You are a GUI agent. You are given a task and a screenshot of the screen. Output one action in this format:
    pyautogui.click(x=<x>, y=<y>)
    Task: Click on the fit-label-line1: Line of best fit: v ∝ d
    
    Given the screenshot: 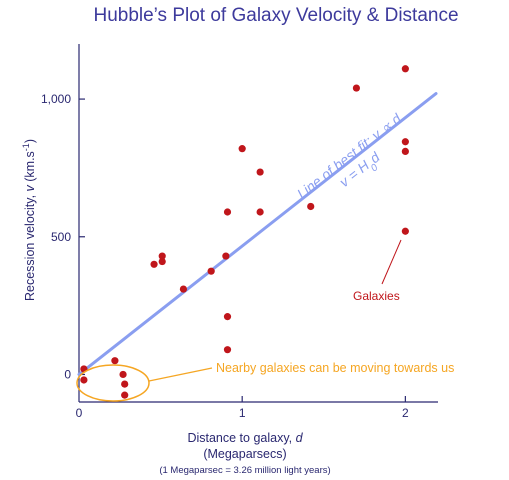 What is the action you would take?
    pyautogui.click(x=349, y=156)
    